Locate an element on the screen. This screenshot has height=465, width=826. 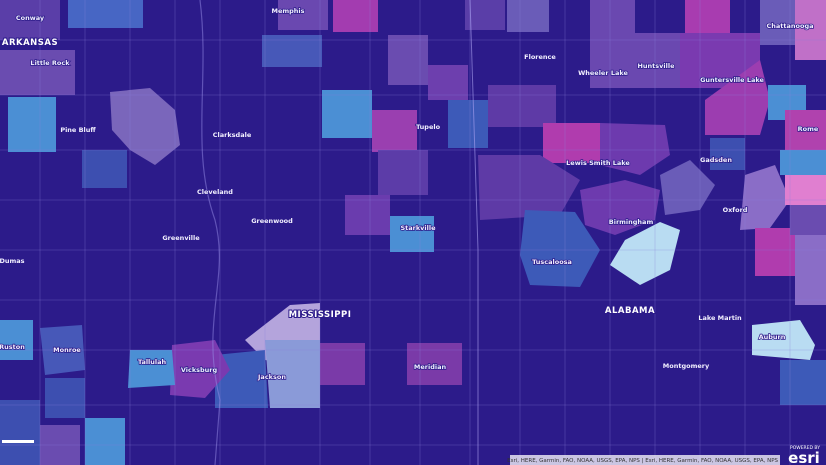
place-label: Gadsden is located at coordinates (716, 160).